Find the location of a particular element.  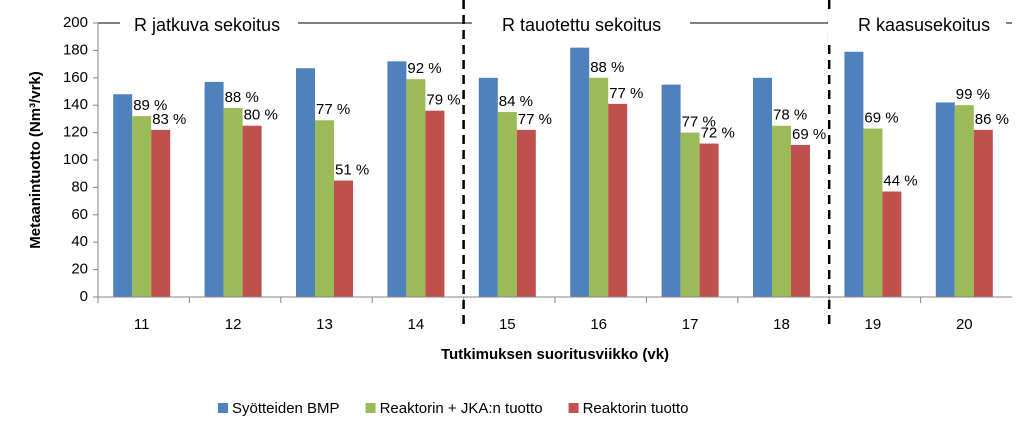

x-tick-label: 18 is located at coordinates (781, 324).